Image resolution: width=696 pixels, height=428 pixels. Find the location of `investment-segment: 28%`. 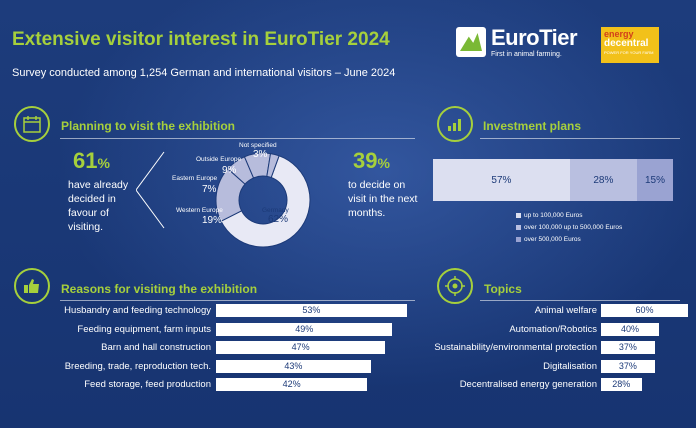

investment-segment: 28% is located at coordinates (603, 180).